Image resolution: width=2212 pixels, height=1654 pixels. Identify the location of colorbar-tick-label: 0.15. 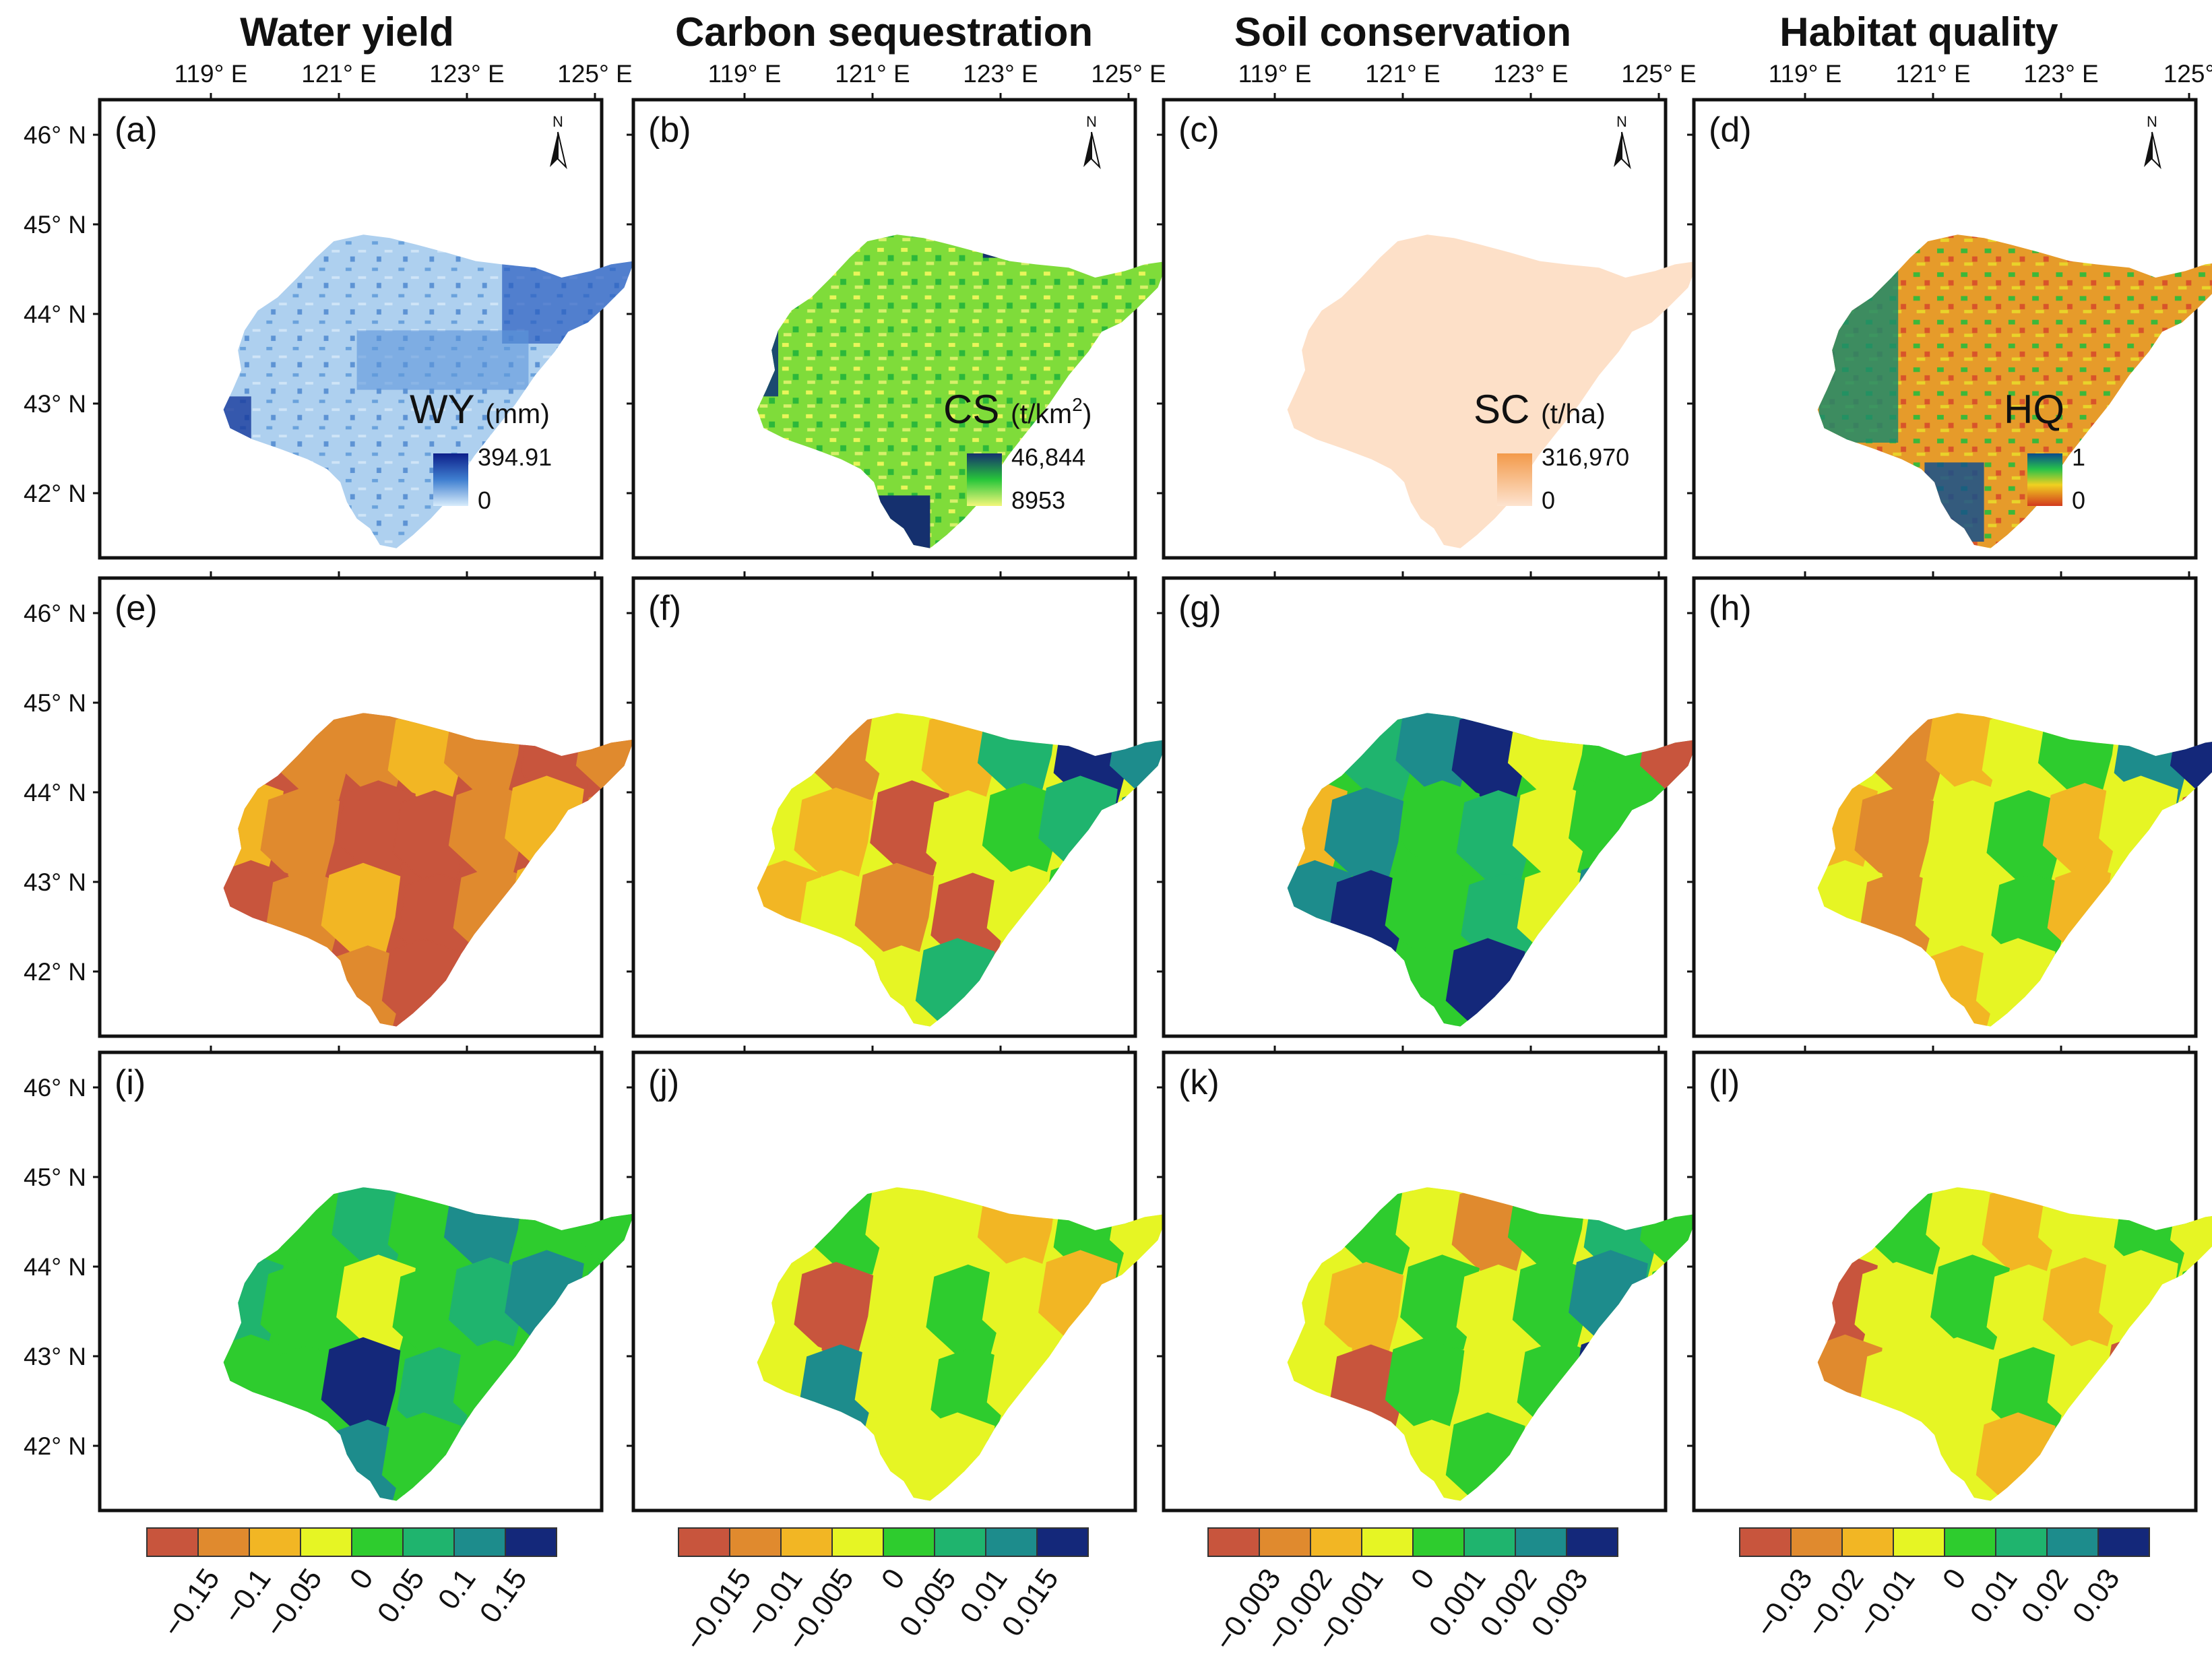
(503, 1596).